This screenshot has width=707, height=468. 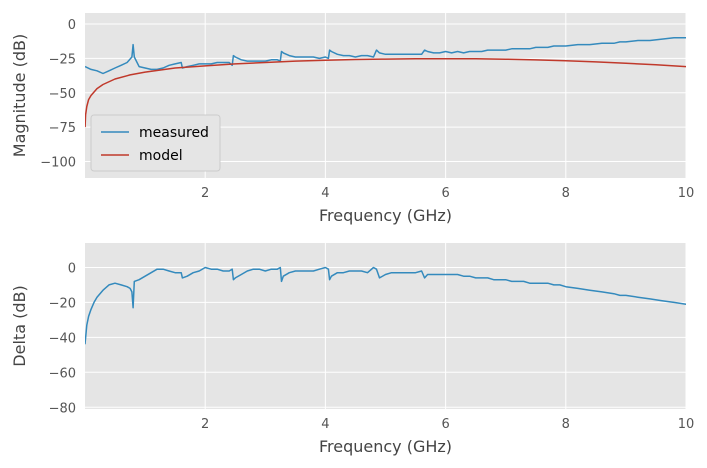 What do you see at coordinates (566, 193) in the screenshot?
I see `magnitude-x-tick-label: 8` at bounding box center [566, 193].